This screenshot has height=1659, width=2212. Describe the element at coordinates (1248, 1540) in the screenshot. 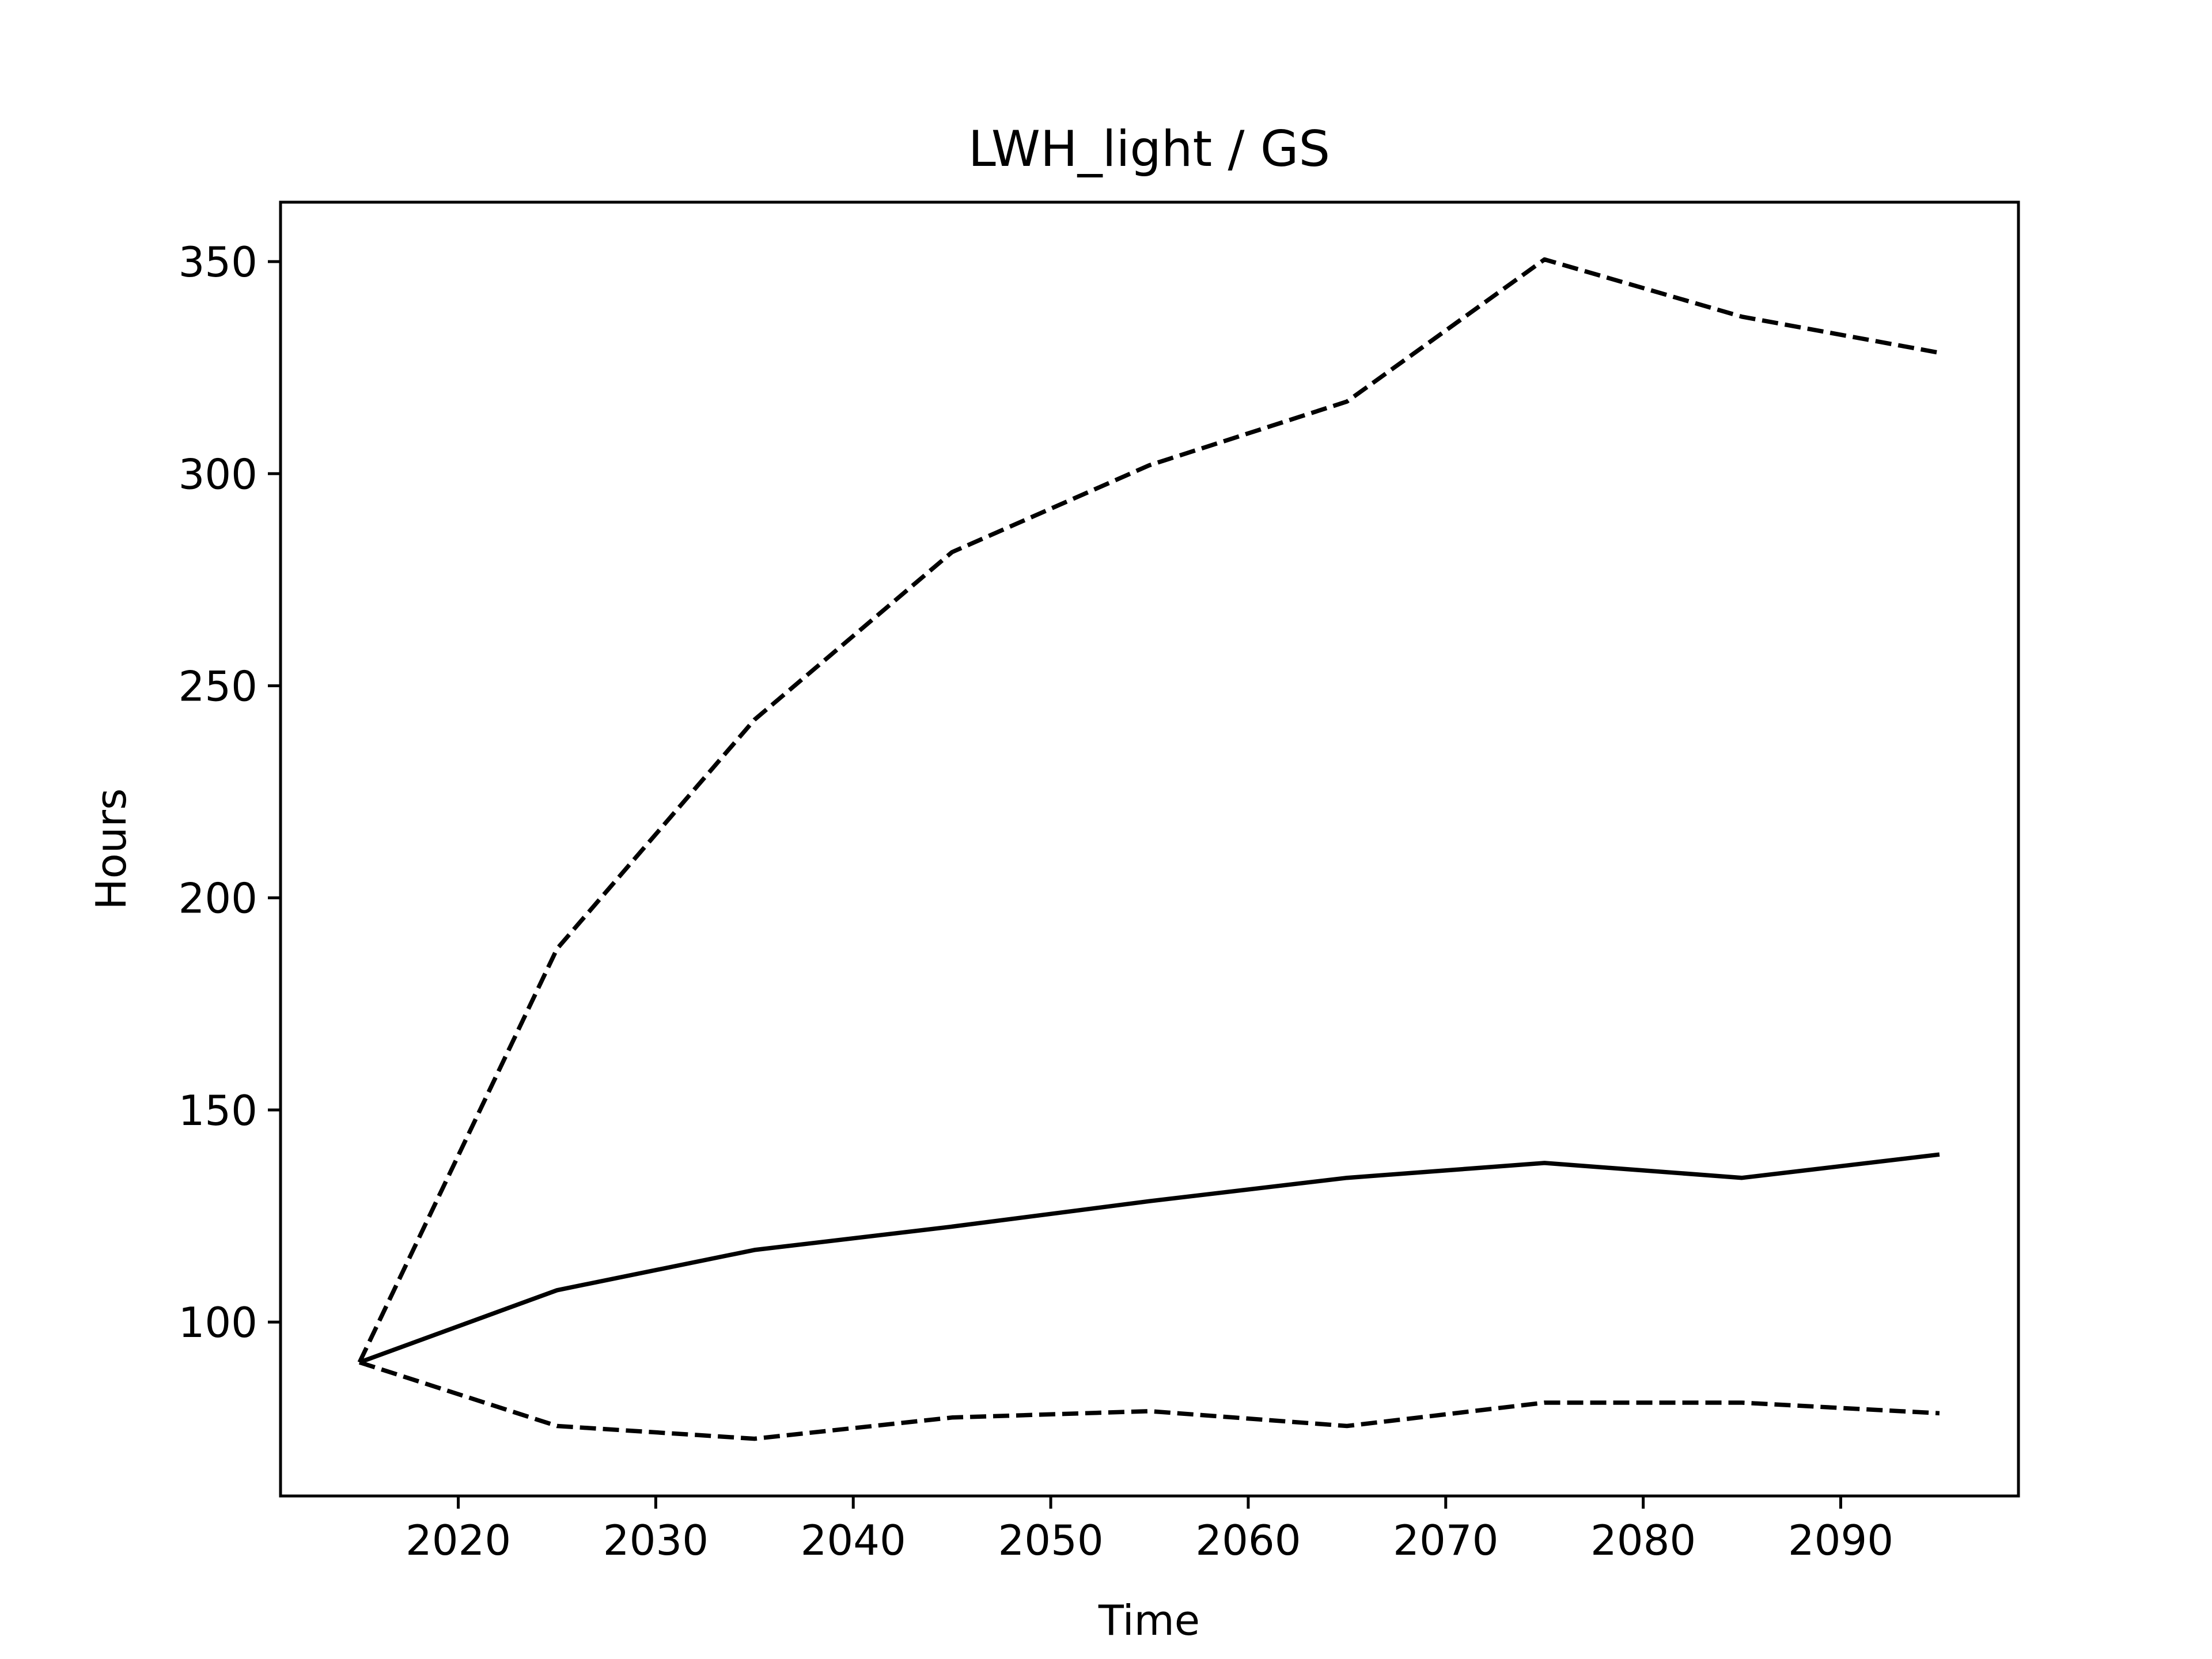

I see `x-tick-label: 2060` at that location.